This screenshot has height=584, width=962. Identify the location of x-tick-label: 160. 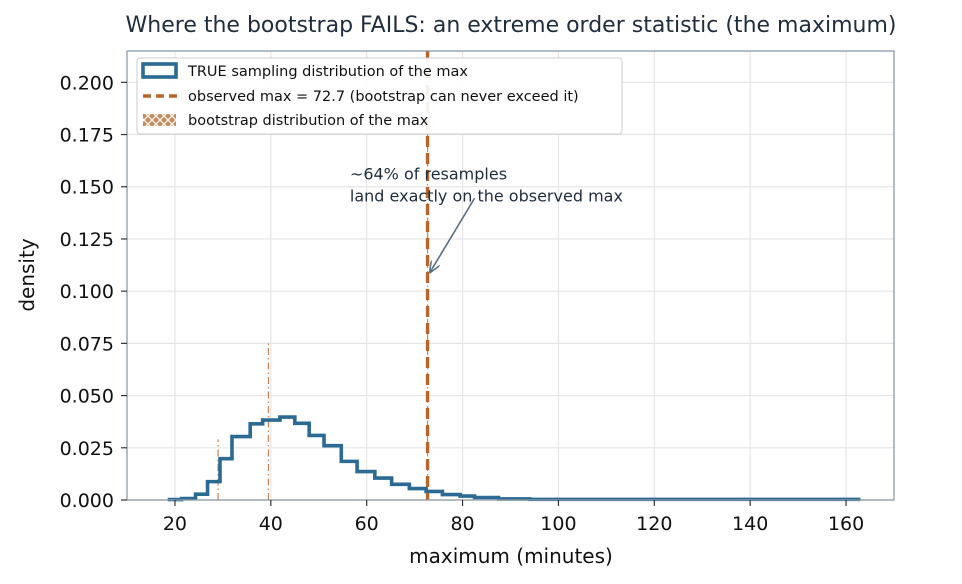
(846, 524).